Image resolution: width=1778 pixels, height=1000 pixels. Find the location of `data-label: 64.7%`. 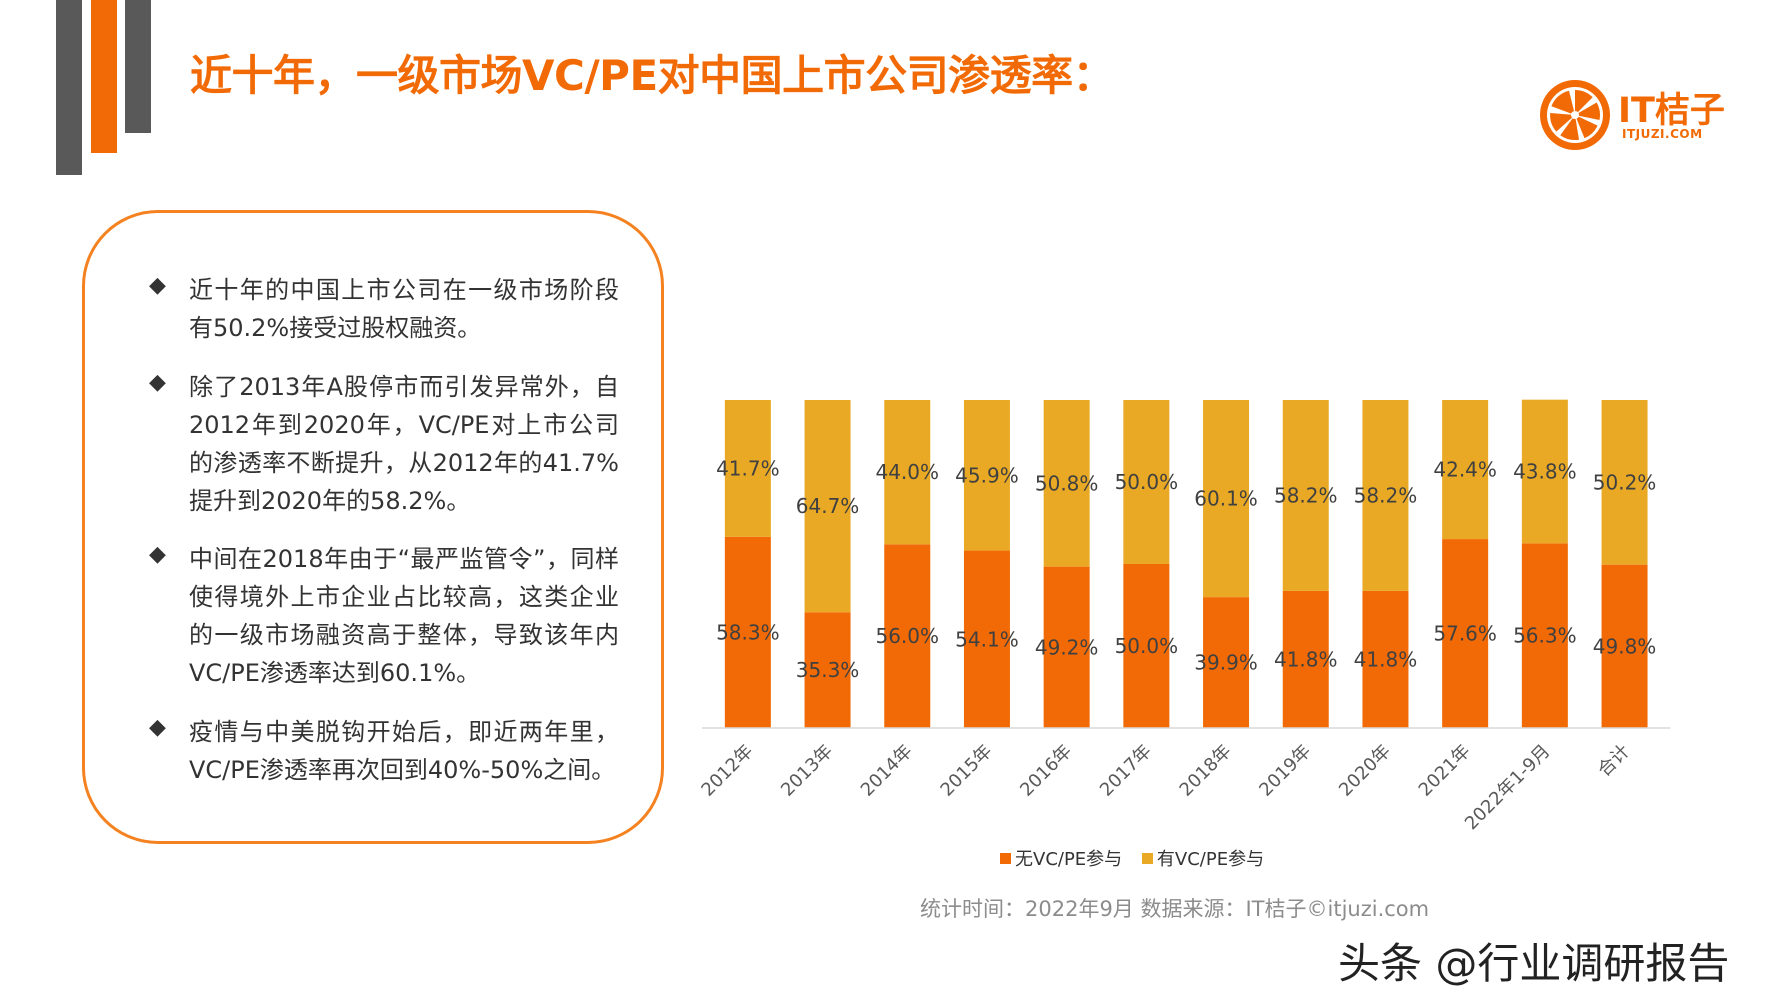

data-label: 64.7% is located at coordinates (828, 506).